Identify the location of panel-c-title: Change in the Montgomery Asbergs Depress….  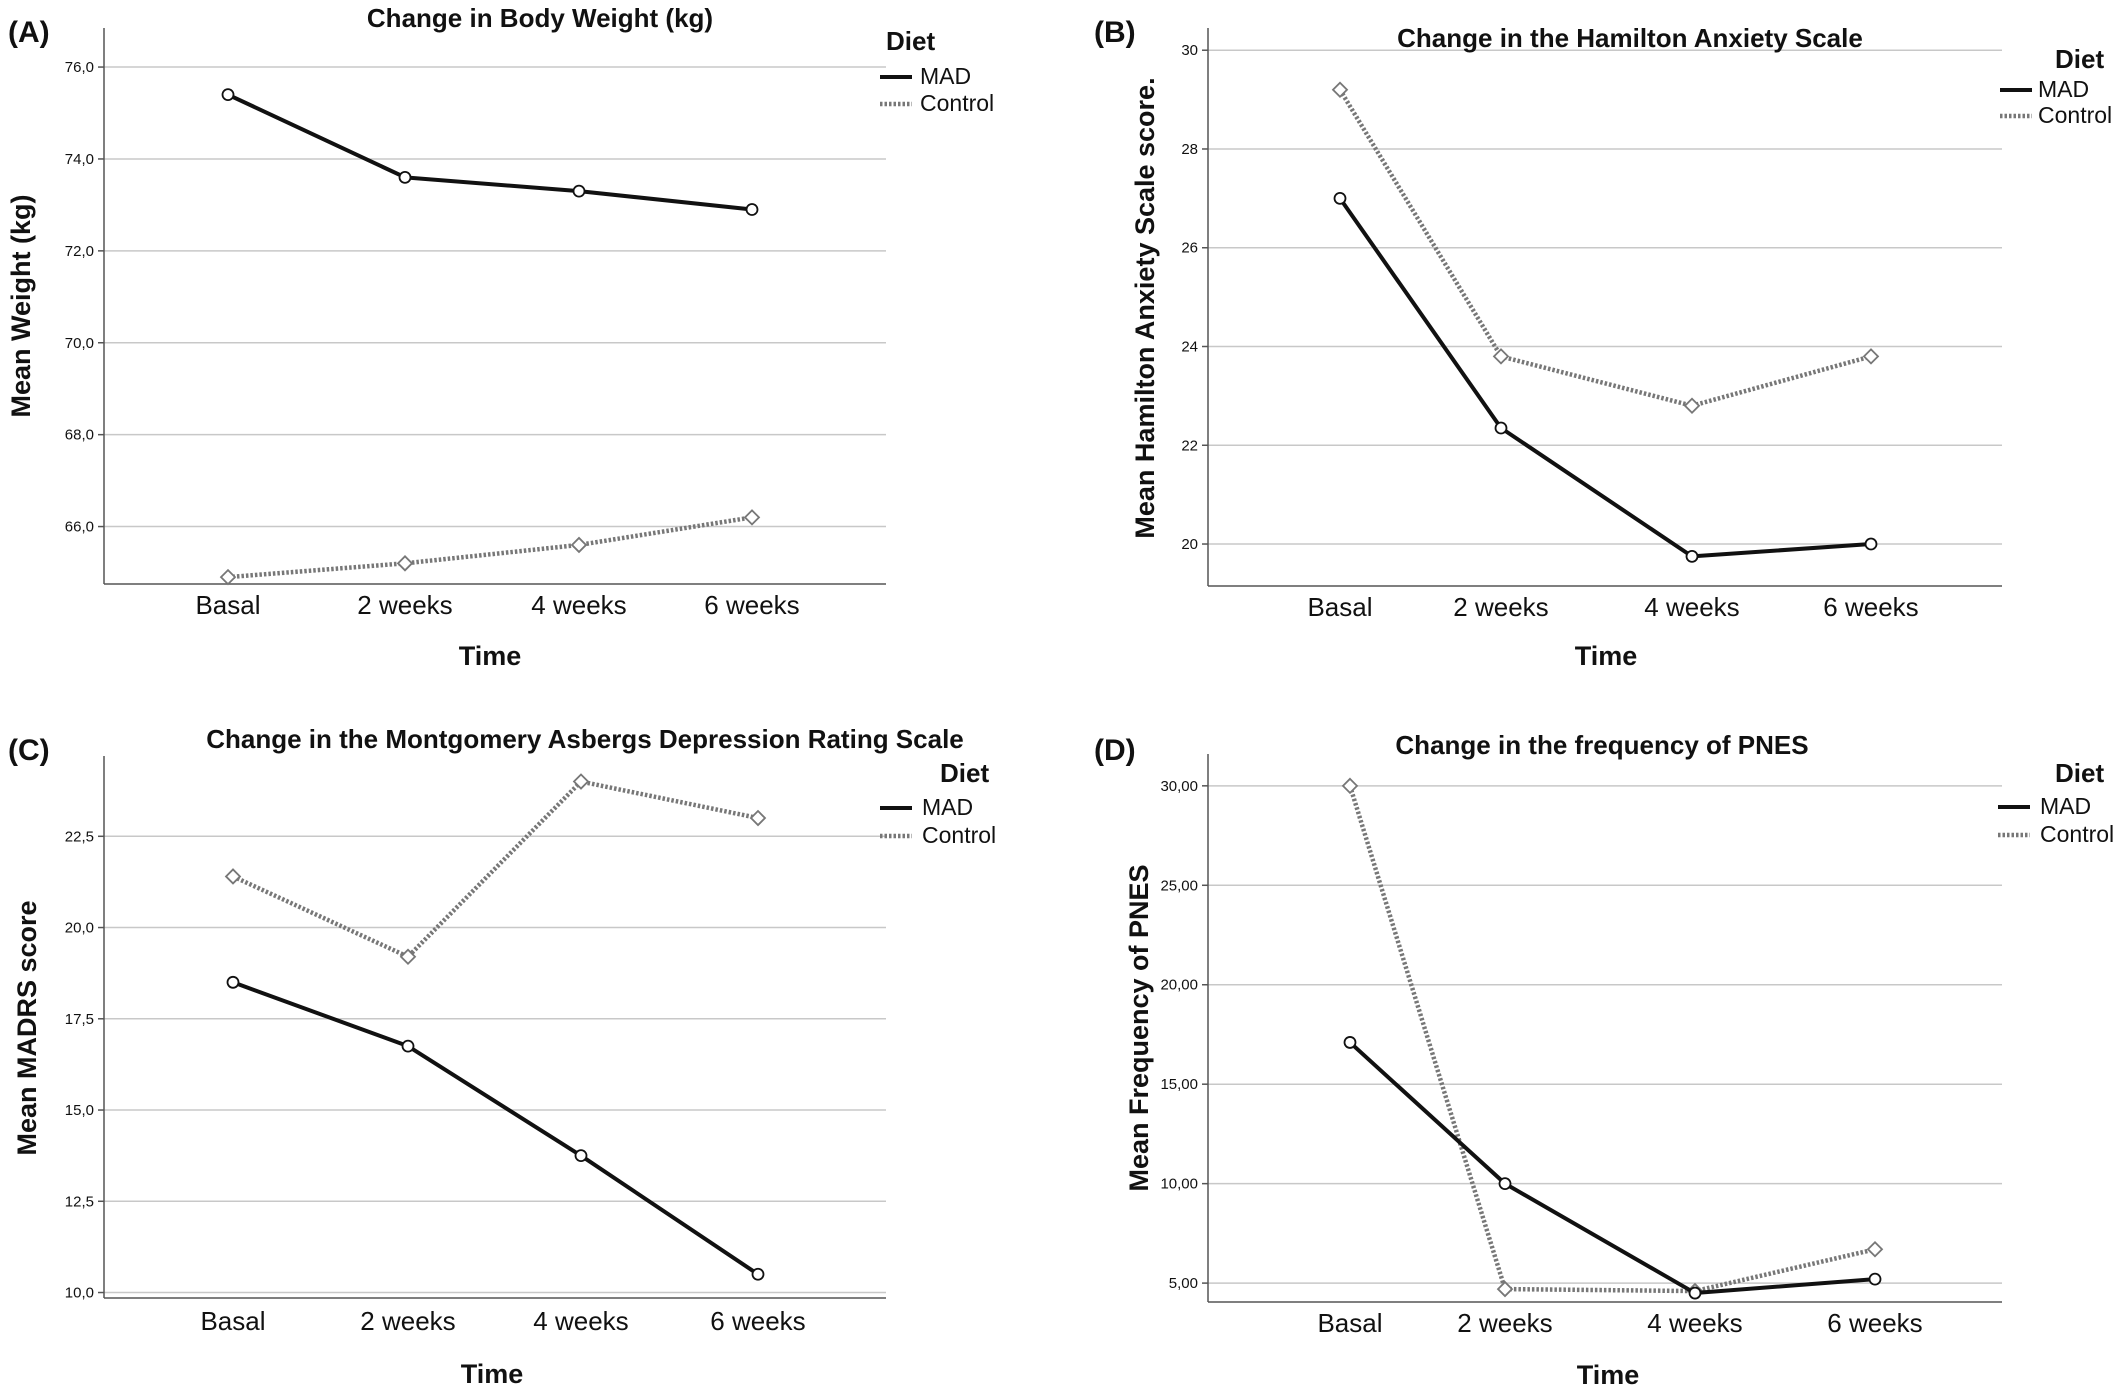
(585, 739).